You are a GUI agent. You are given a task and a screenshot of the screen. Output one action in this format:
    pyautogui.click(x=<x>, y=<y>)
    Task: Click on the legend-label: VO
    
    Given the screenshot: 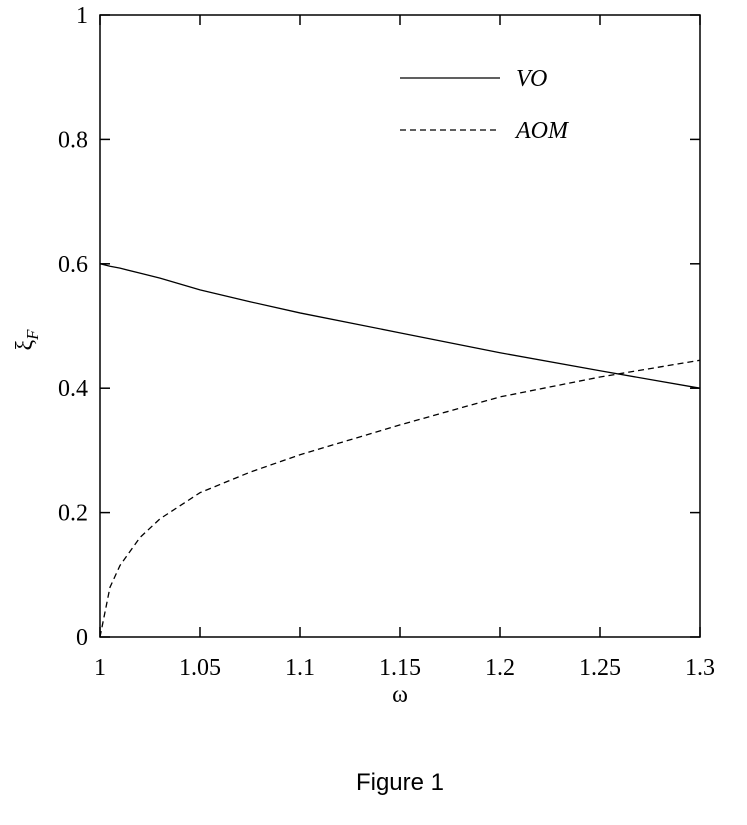 What is the action you would take?
    pyautogui.click(x=531, y=79)
    